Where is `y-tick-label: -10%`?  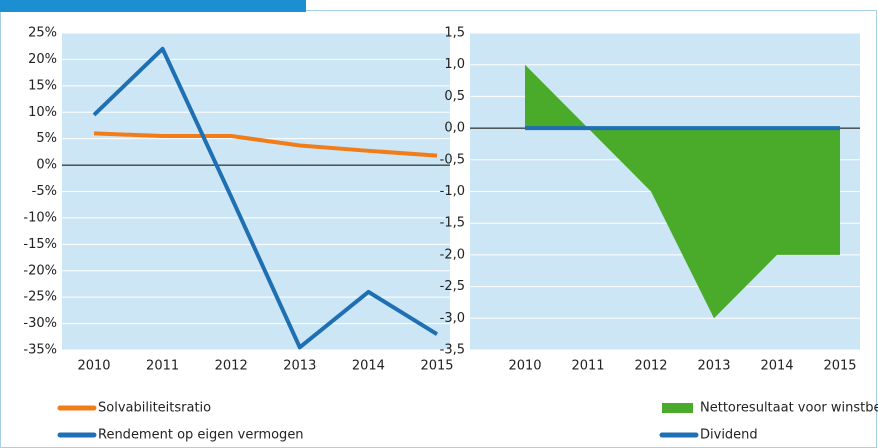
y-tick-label: -10% is located at coordinates (40, 217).